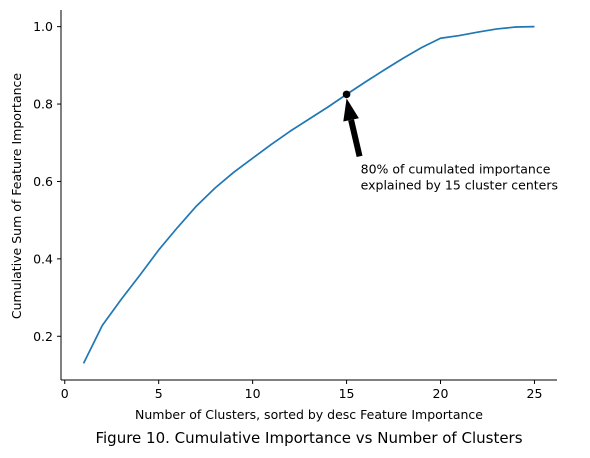  I want to click on y-tick-label: 0.6, so click(43, 181).